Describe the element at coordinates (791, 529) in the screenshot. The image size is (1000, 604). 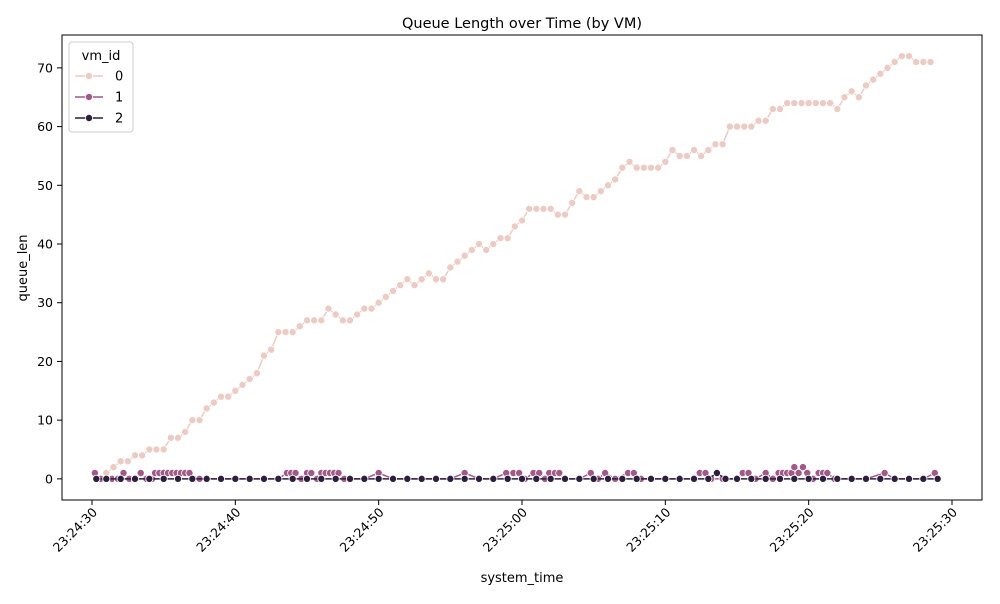
I see `x-tick-label-5: 23:25:20` at that location.